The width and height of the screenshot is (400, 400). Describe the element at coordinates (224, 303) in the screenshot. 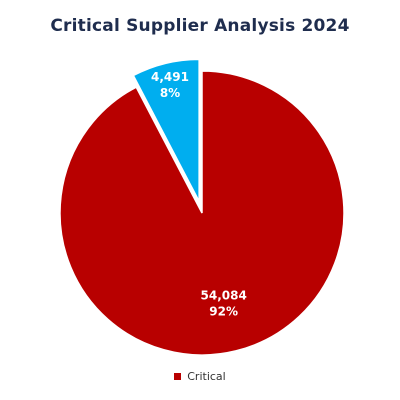

I see `slice-label-large: 54,084 92%` at that location.